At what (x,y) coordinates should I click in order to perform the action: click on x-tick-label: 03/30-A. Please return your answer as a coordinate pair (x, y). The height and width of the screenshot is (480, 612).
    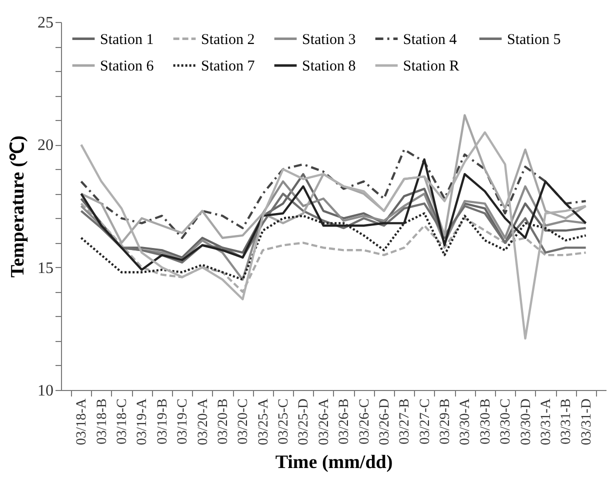
    Looking at the image, I should click on (466, 422).